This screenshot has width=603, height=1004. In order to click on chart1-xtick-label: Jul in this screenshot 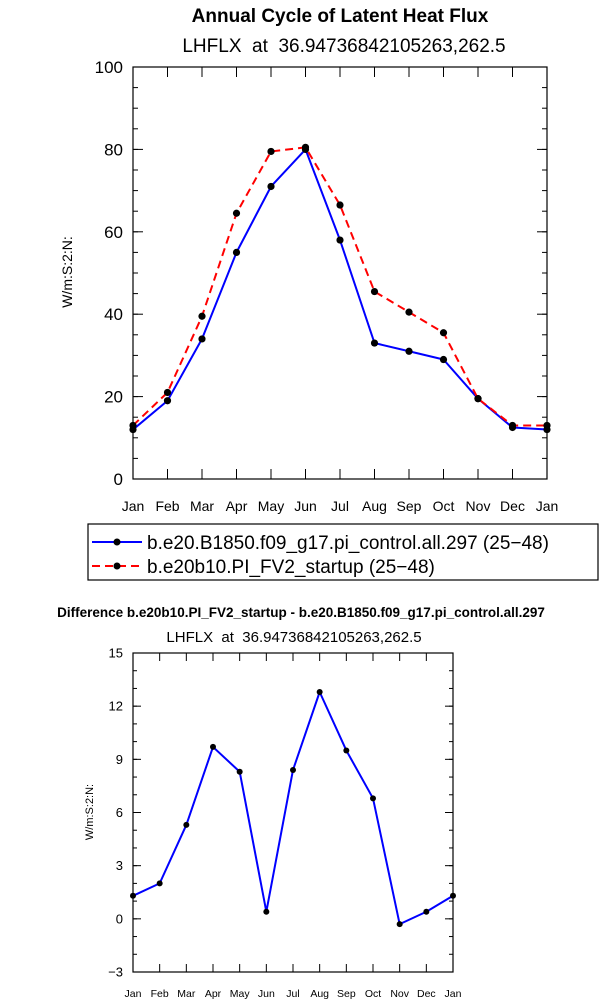, I will do `click(340, 506)`.